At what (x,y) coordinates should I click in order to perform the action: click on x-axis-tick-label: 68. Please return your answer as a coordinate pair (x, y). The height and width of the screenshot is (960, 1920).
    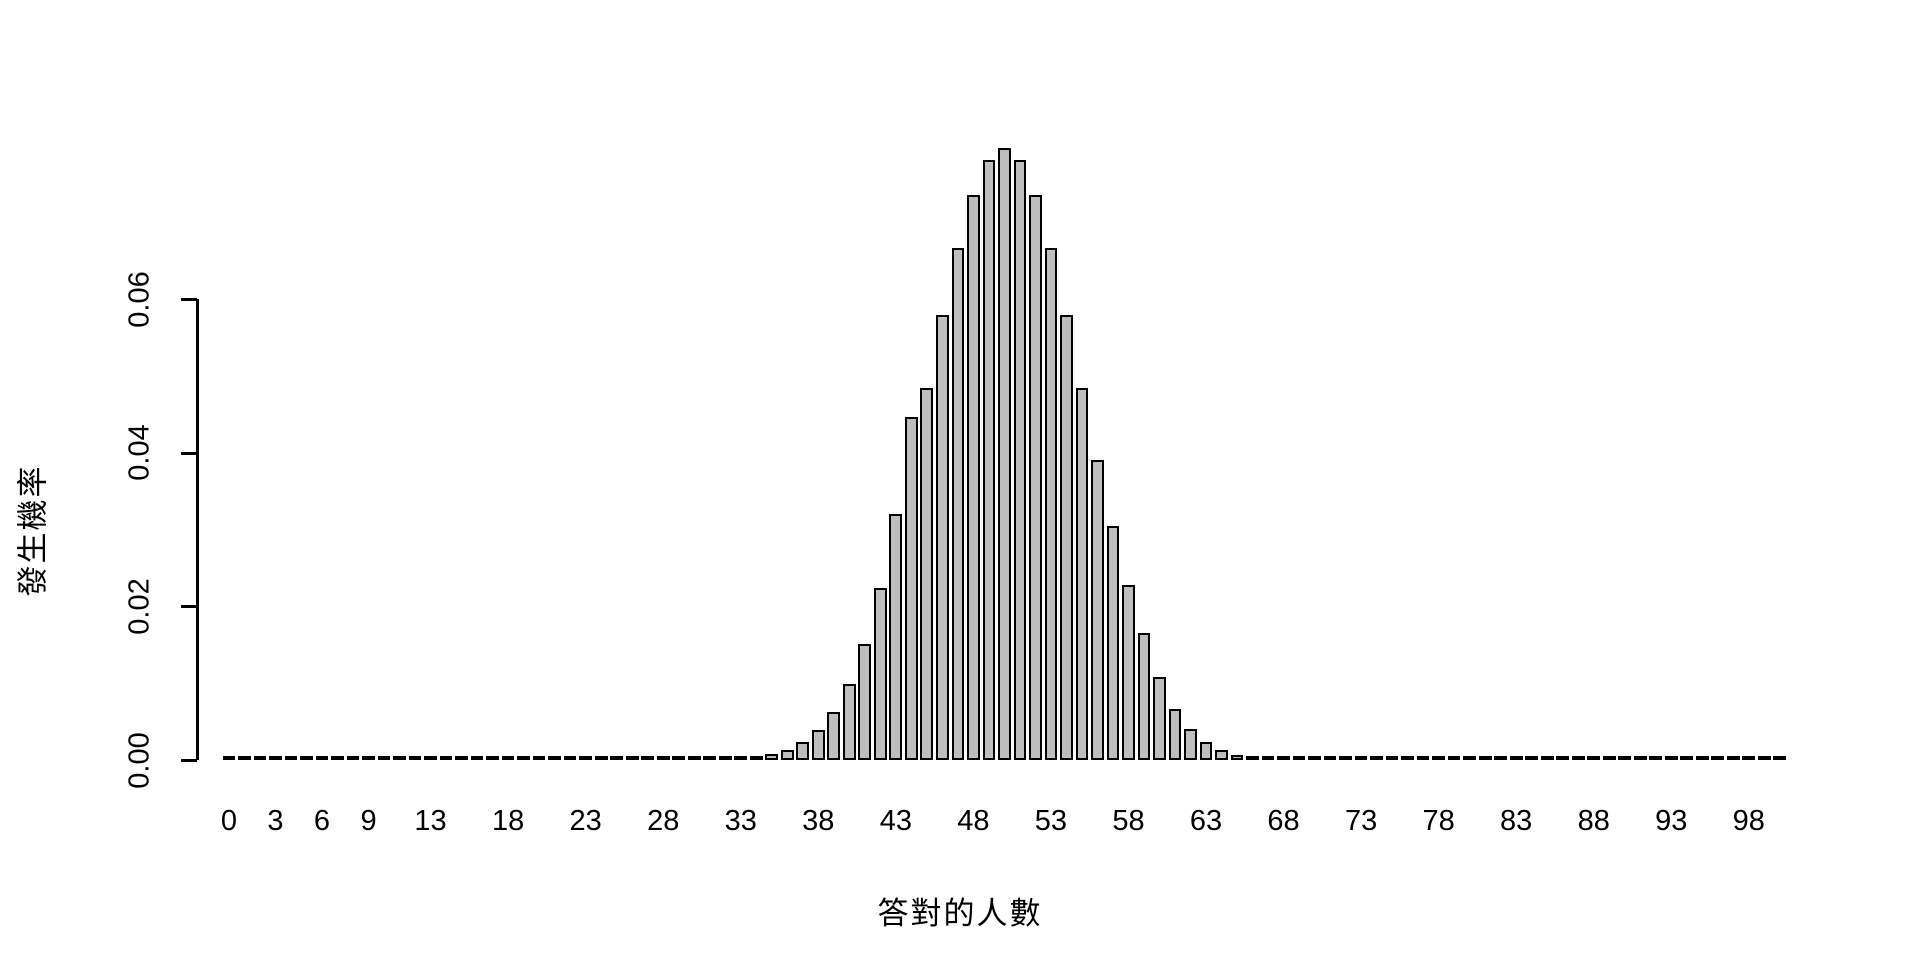
    Looking at the image, I should click on (1283, 821).